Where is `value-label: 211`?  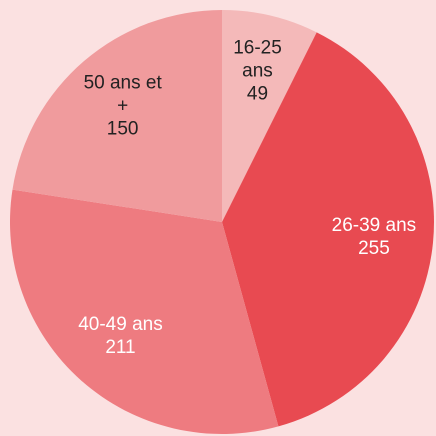
value-label: 211 is located at coordinates (120, 347).